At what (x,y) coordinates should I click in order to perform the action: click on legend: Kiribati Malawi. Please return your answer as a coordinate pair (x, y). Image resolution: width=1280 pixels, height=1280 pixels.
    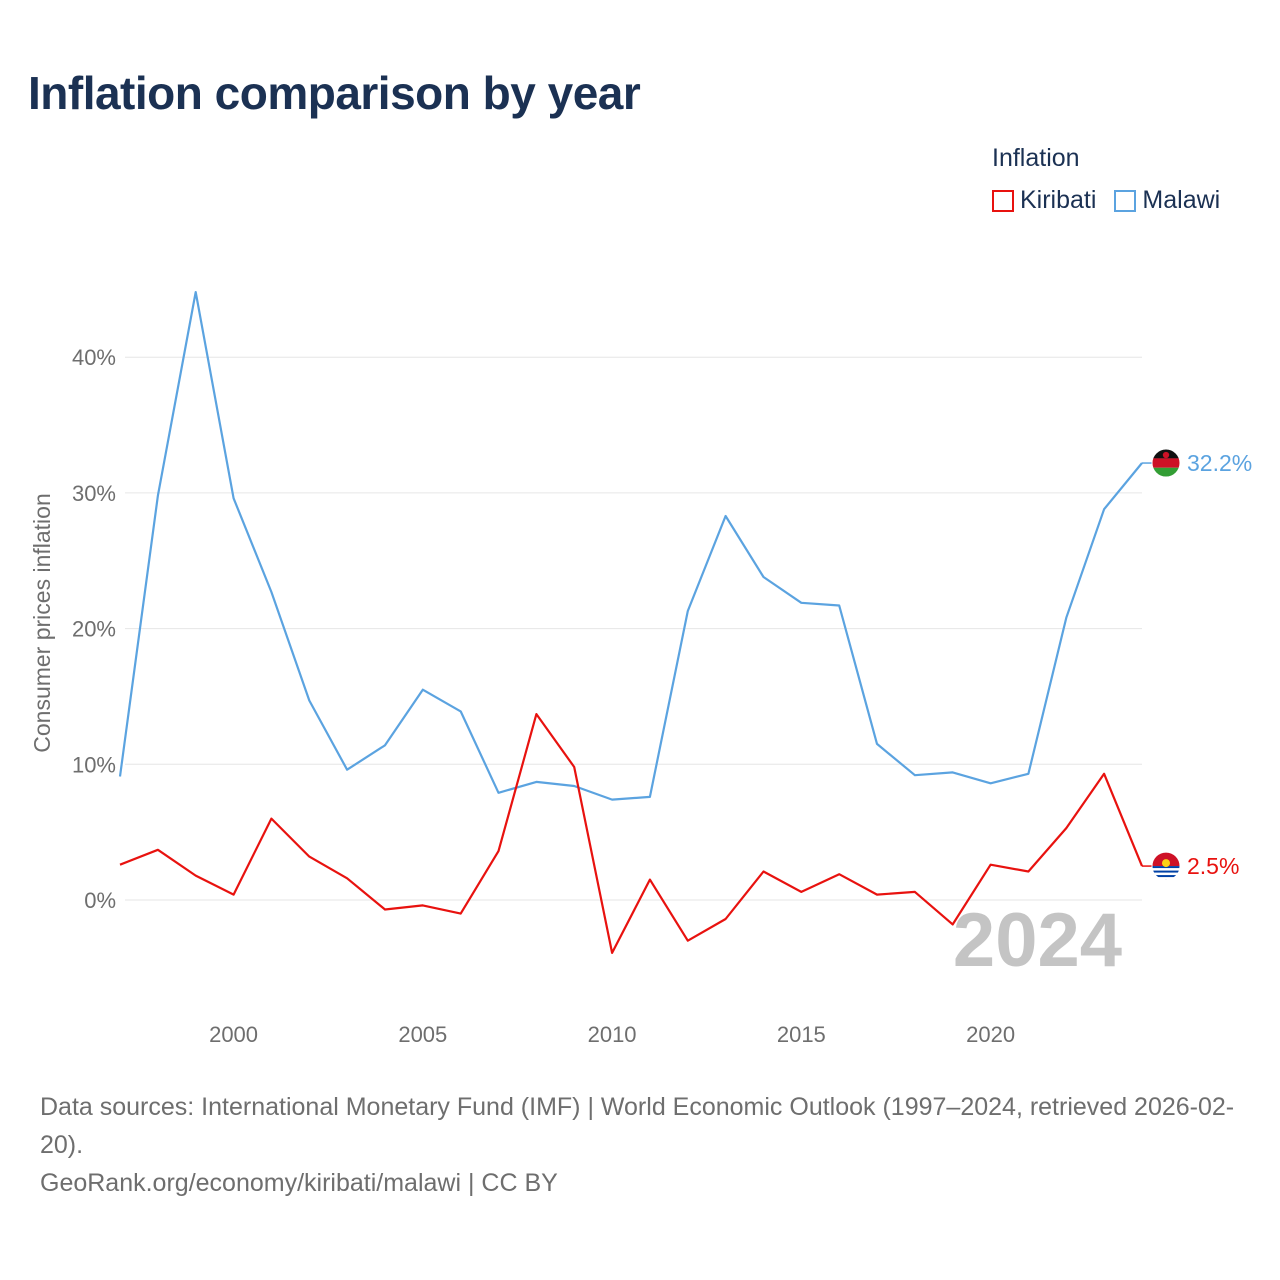
    Looking at the image, I should click on (1106, 200).